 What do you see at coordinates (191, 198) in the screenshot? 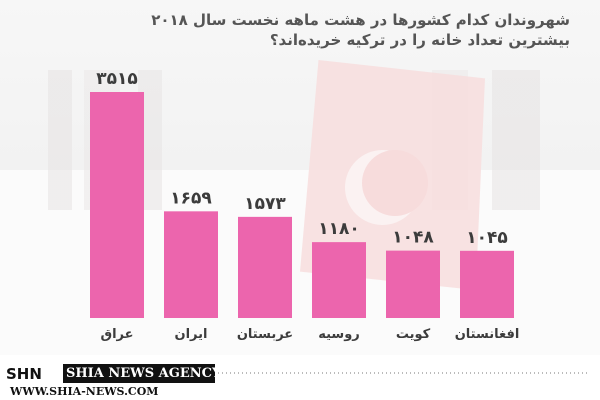
I see `value-label-1: ۱۶۵۹` at bounding box center [191, 198].